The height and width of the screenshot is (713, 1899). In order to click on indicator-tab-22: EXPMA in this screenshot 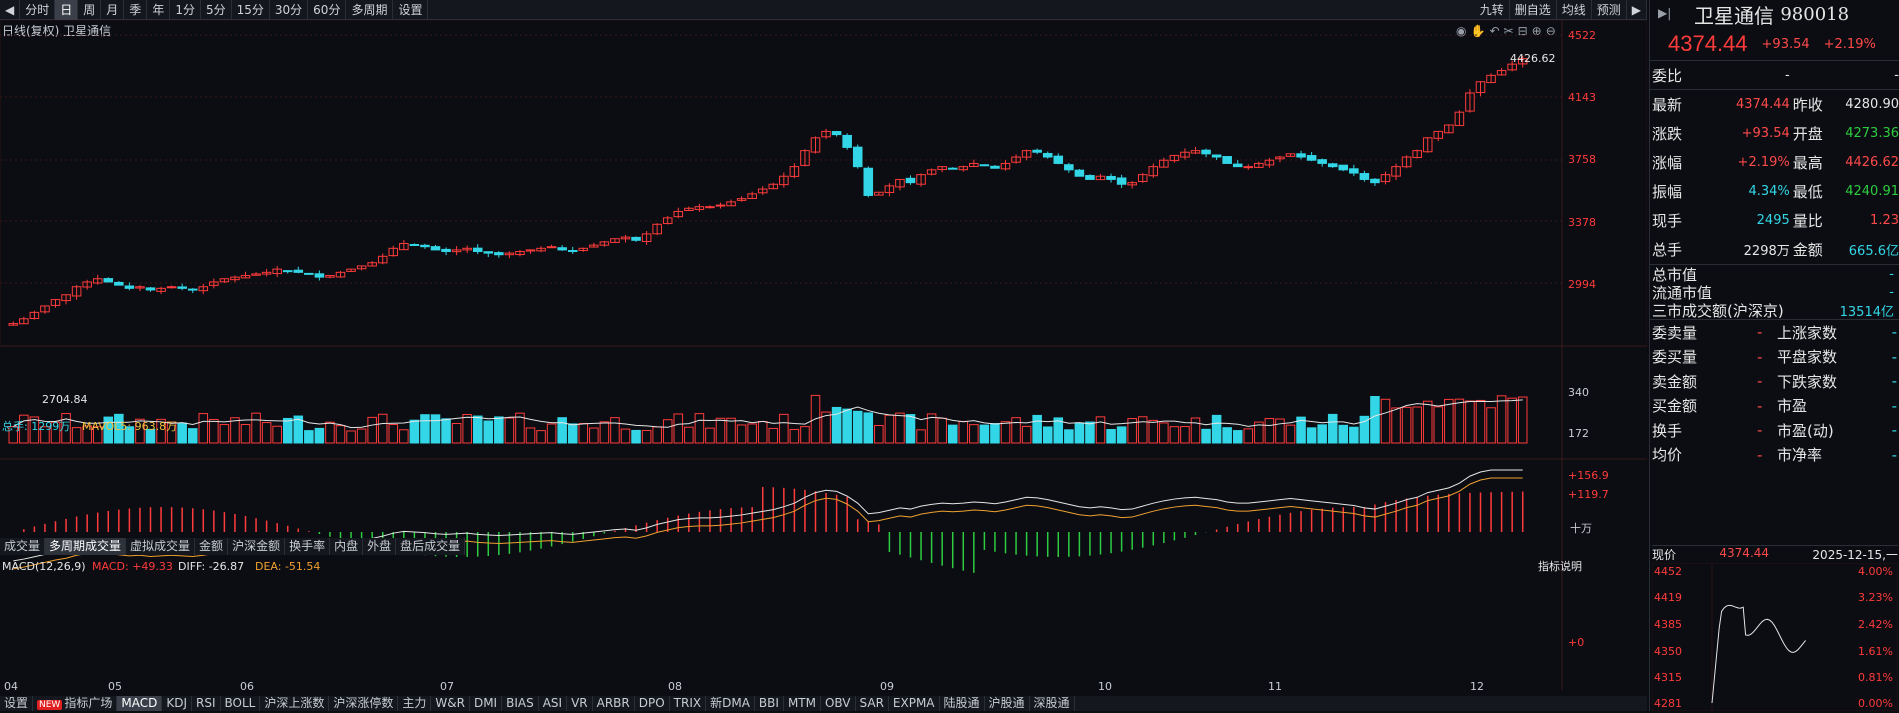, I will do `click(914, 703)`.